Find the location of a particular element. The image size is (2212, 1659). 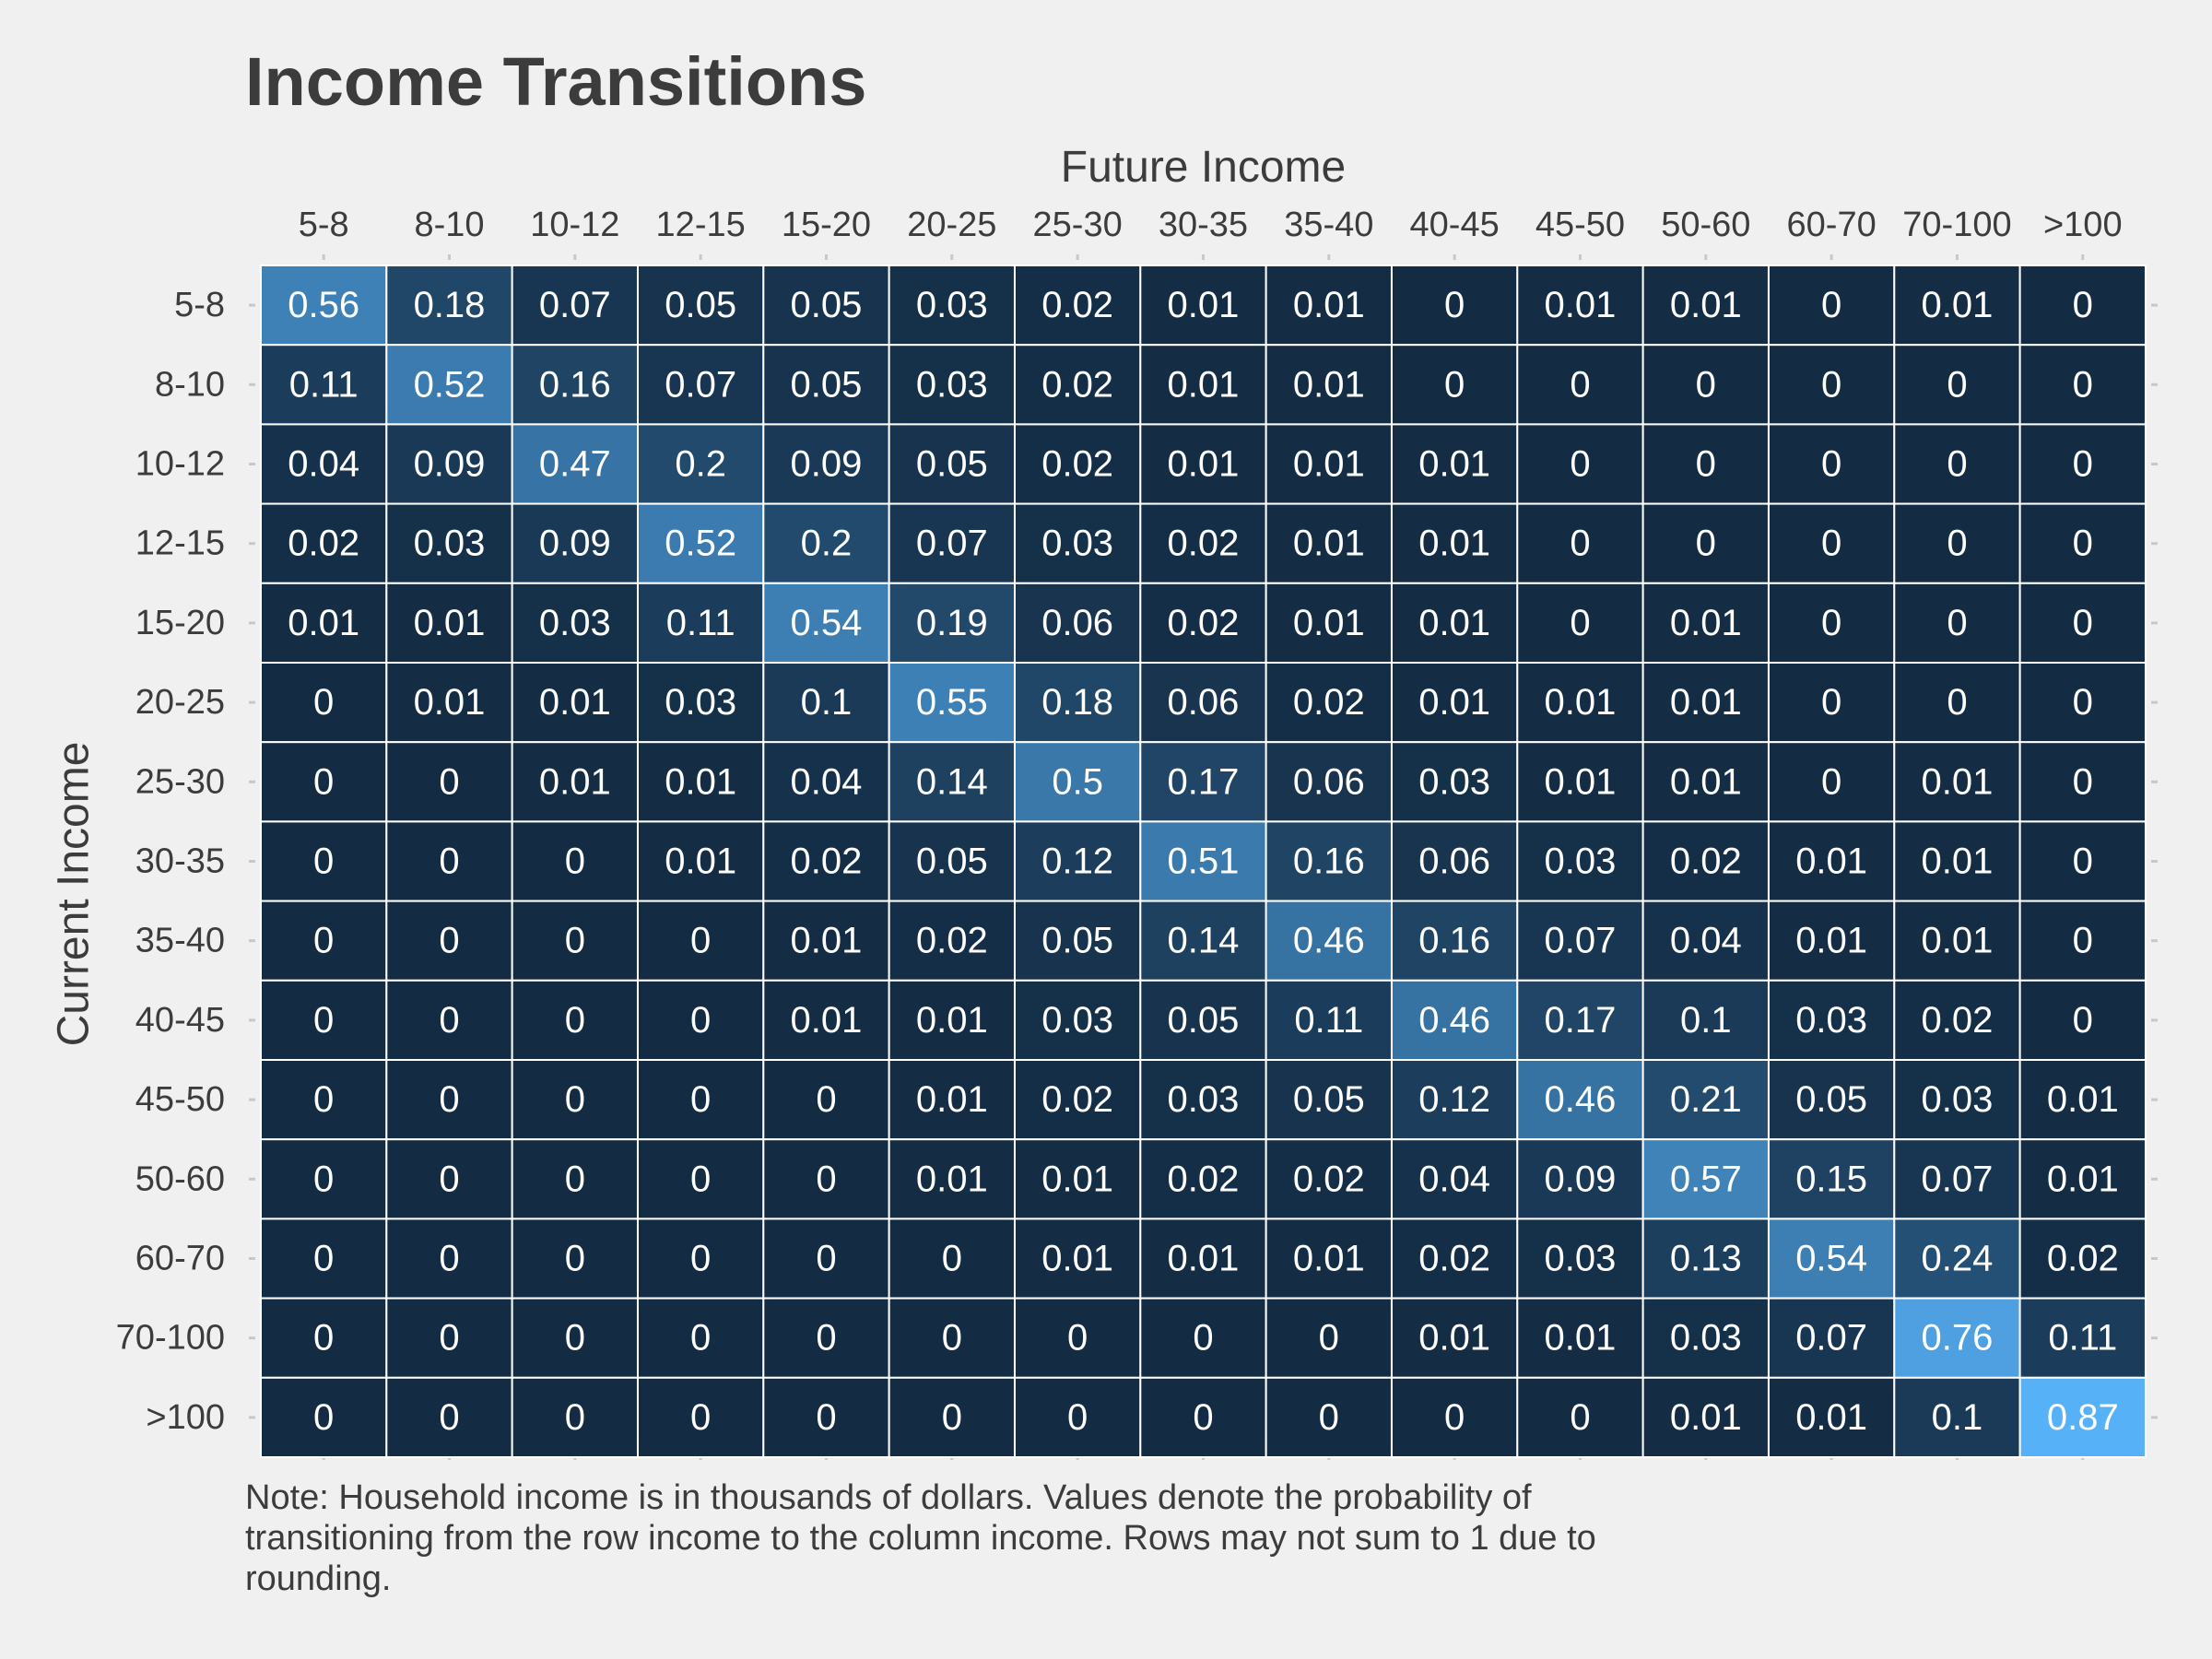

y-tick-label: 60-70 is located at coordinates (180, 1259).